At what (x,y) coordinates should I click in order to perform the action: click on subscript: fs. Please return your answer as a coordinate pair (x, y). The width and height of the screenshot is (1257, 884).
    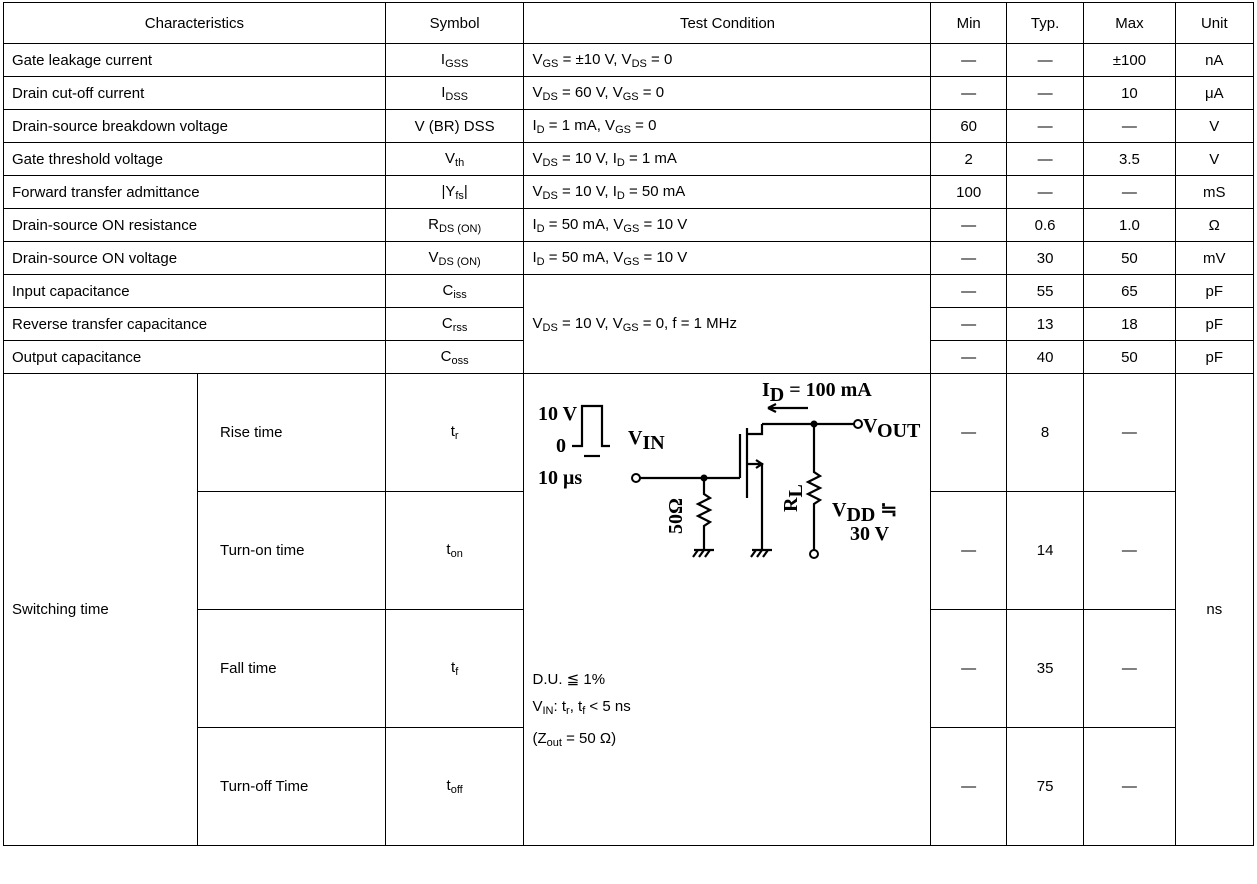
    Looking at the image, I should click on (459, 195).